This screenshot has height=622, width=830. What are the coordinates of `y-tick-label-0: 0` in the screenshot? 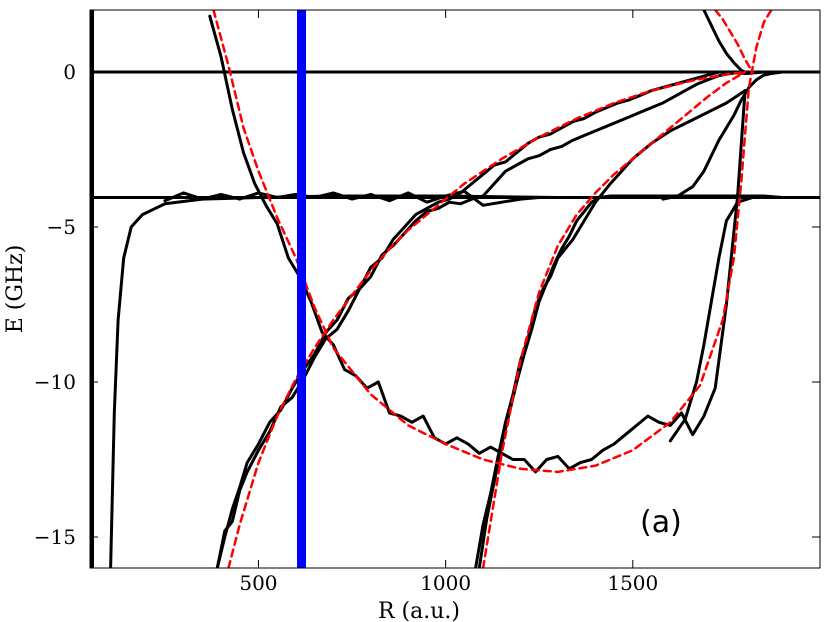 It's located at (69, 72).